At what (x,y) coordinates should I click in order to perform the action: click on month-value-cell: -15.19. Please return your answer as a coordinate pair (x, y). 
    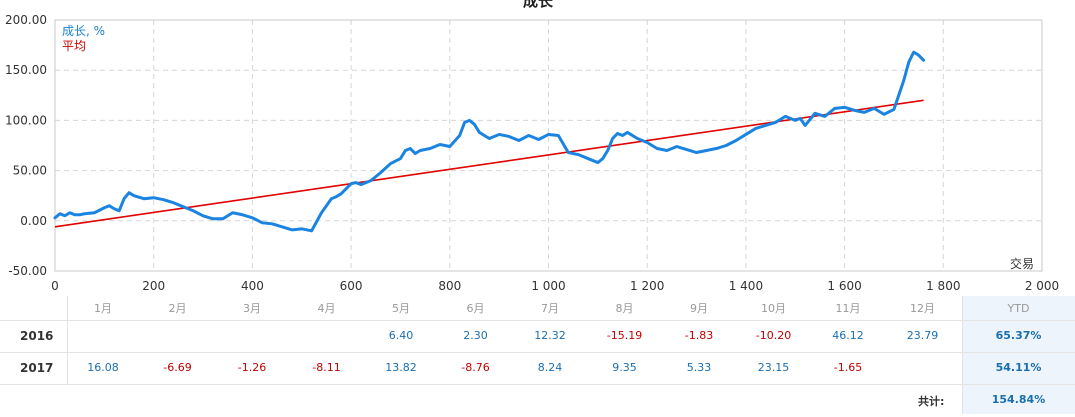
    Looking at the image, I should click on (624, 335).